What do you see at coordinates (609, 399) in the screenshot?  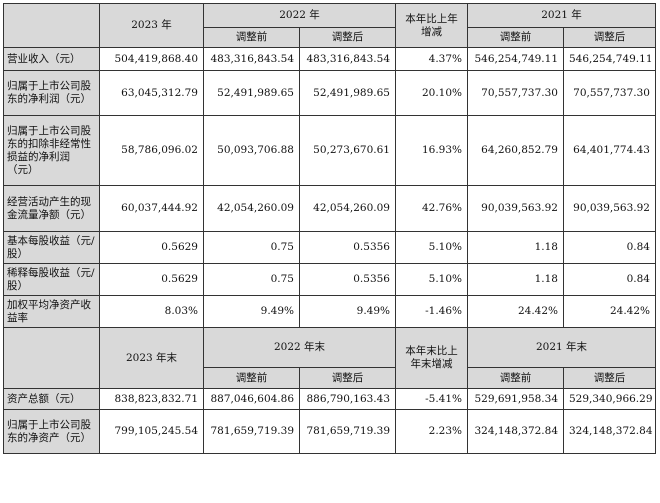 I see `cell-2021-after: 529,340,966.29` at bounding box center [609, 399].